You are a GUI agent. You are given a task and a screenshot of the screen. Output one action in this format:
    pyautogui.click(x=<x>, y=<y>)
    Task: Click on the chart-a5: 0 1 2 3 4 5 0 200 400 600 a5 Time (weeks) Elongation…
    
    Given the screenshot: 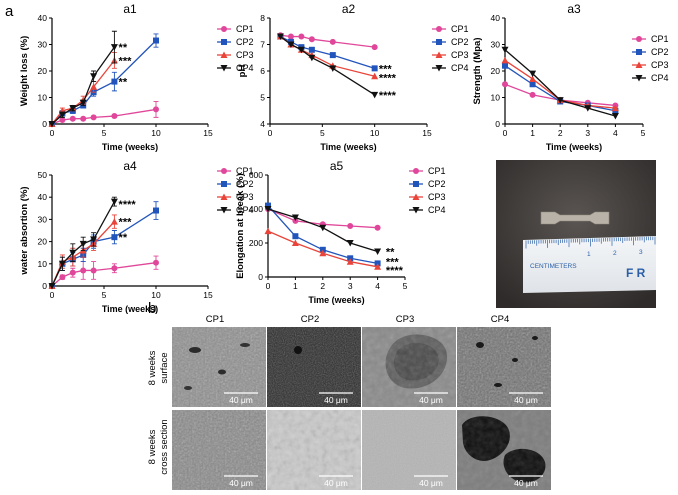 What is the action you would take?
    pyautogui.click(x=340, y=232)
    